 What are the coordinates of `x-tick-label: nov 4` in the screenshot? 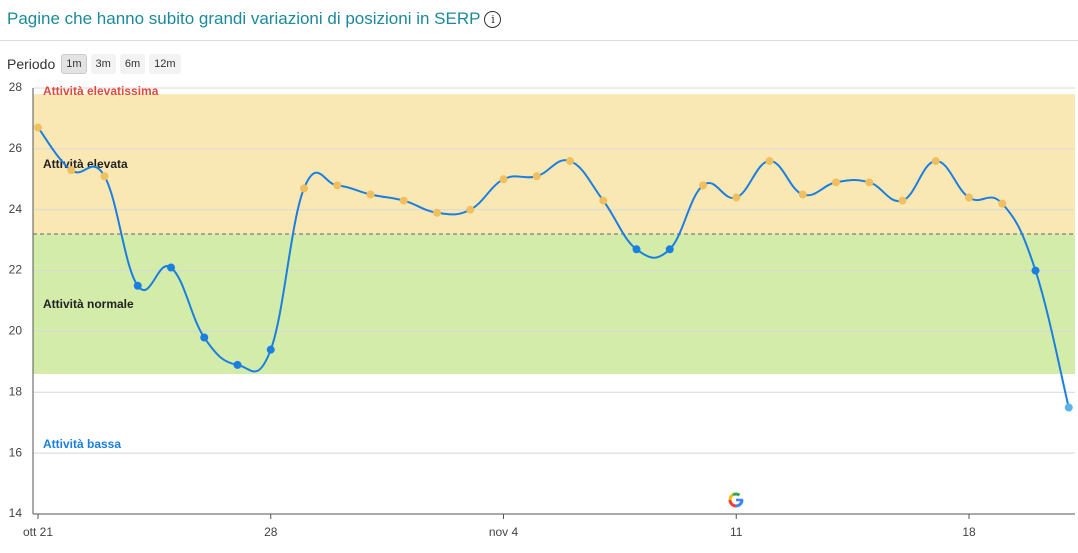 It's located at (504, 532).